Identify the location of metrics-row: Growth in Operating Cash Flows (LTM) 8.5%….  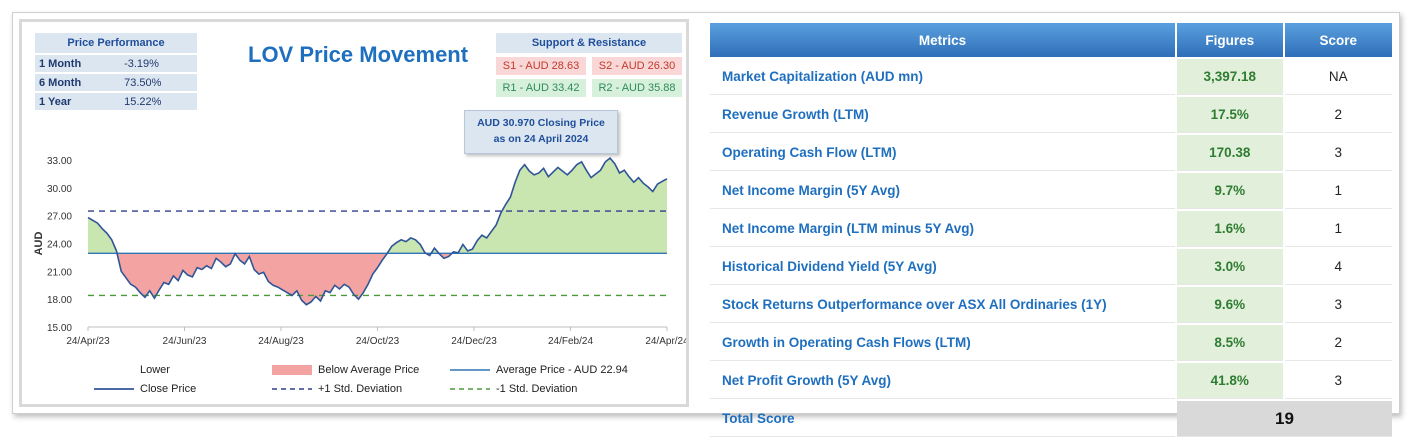
(1051, 343).